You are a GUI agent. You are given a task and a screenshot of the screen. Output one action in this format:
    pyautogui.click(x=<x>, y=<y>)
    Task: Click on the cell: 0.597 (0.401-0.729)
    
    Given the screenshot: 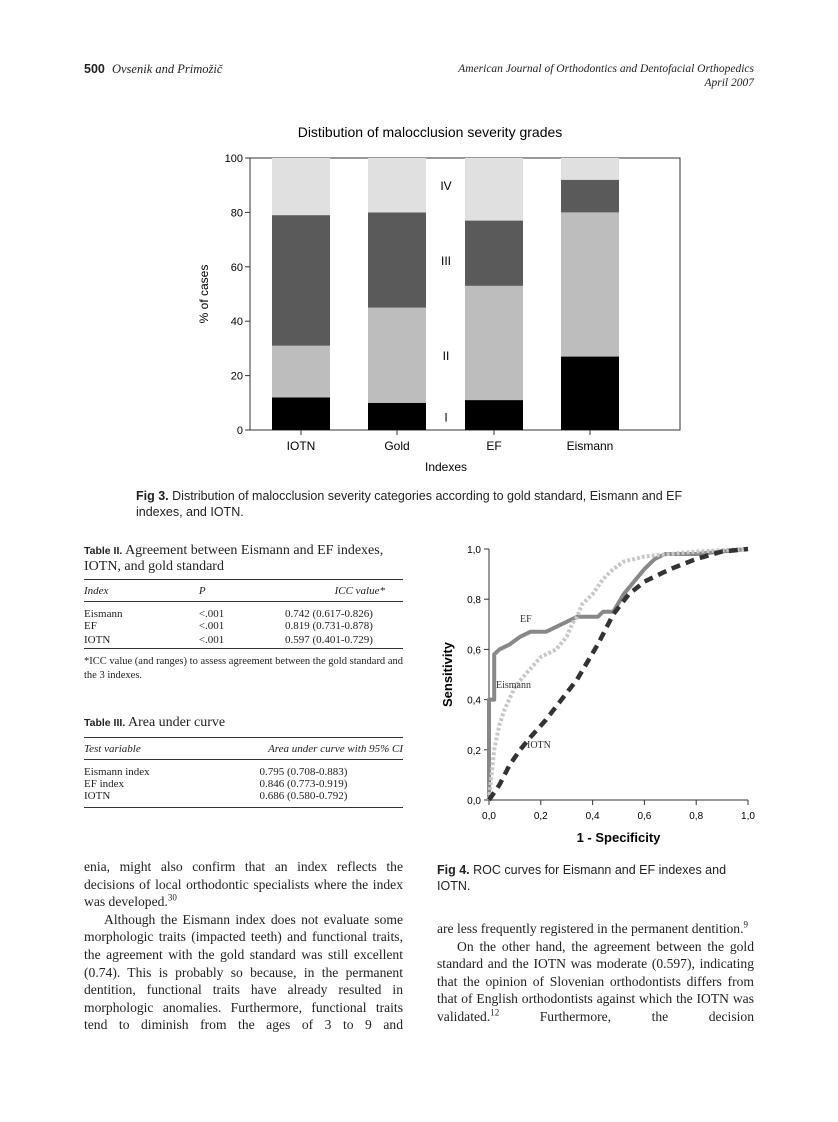 What is the action you would take?
    pyautogui.click(x=328, y=639)
    